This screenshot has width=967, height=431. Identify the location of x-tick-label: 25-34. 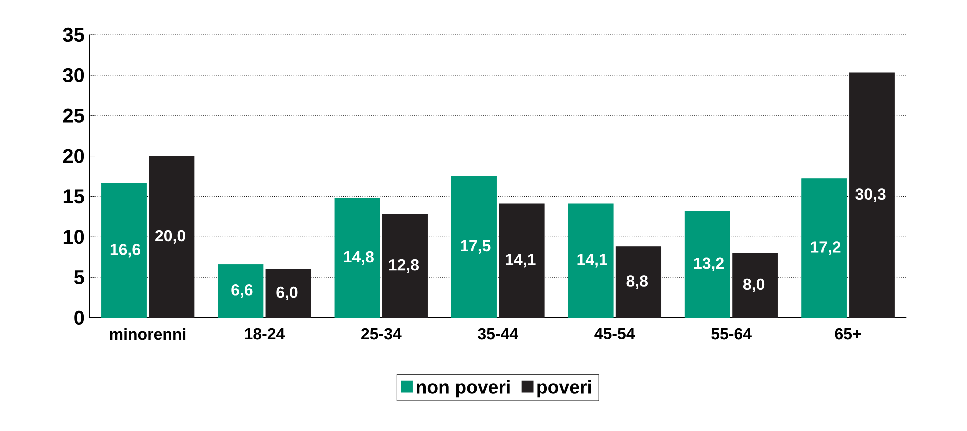
(382, 334).